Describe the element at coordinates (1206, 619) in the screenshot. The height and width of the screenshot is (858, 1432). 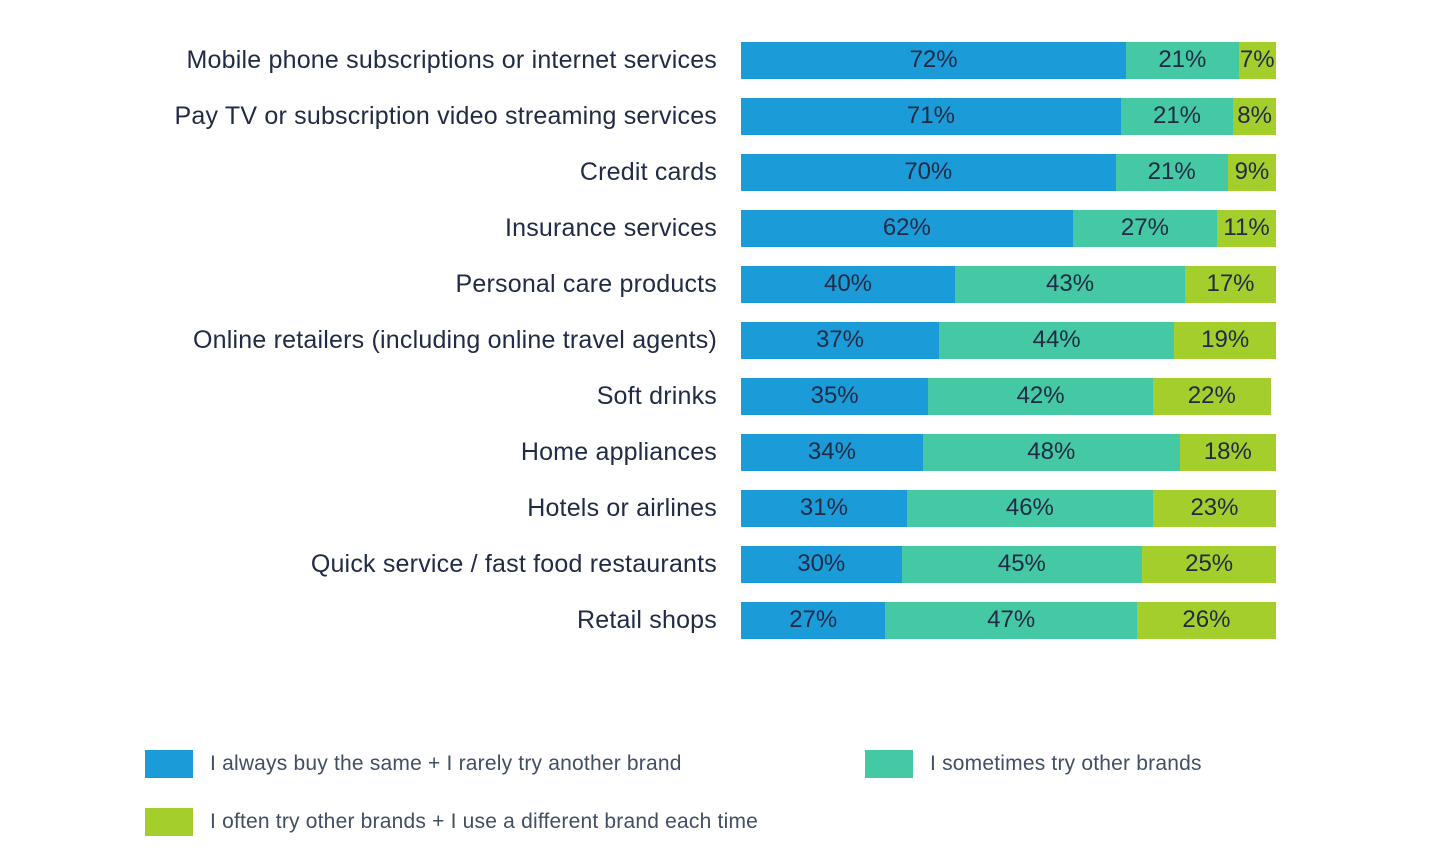
I see `segment-value-label: 26%` at that location.